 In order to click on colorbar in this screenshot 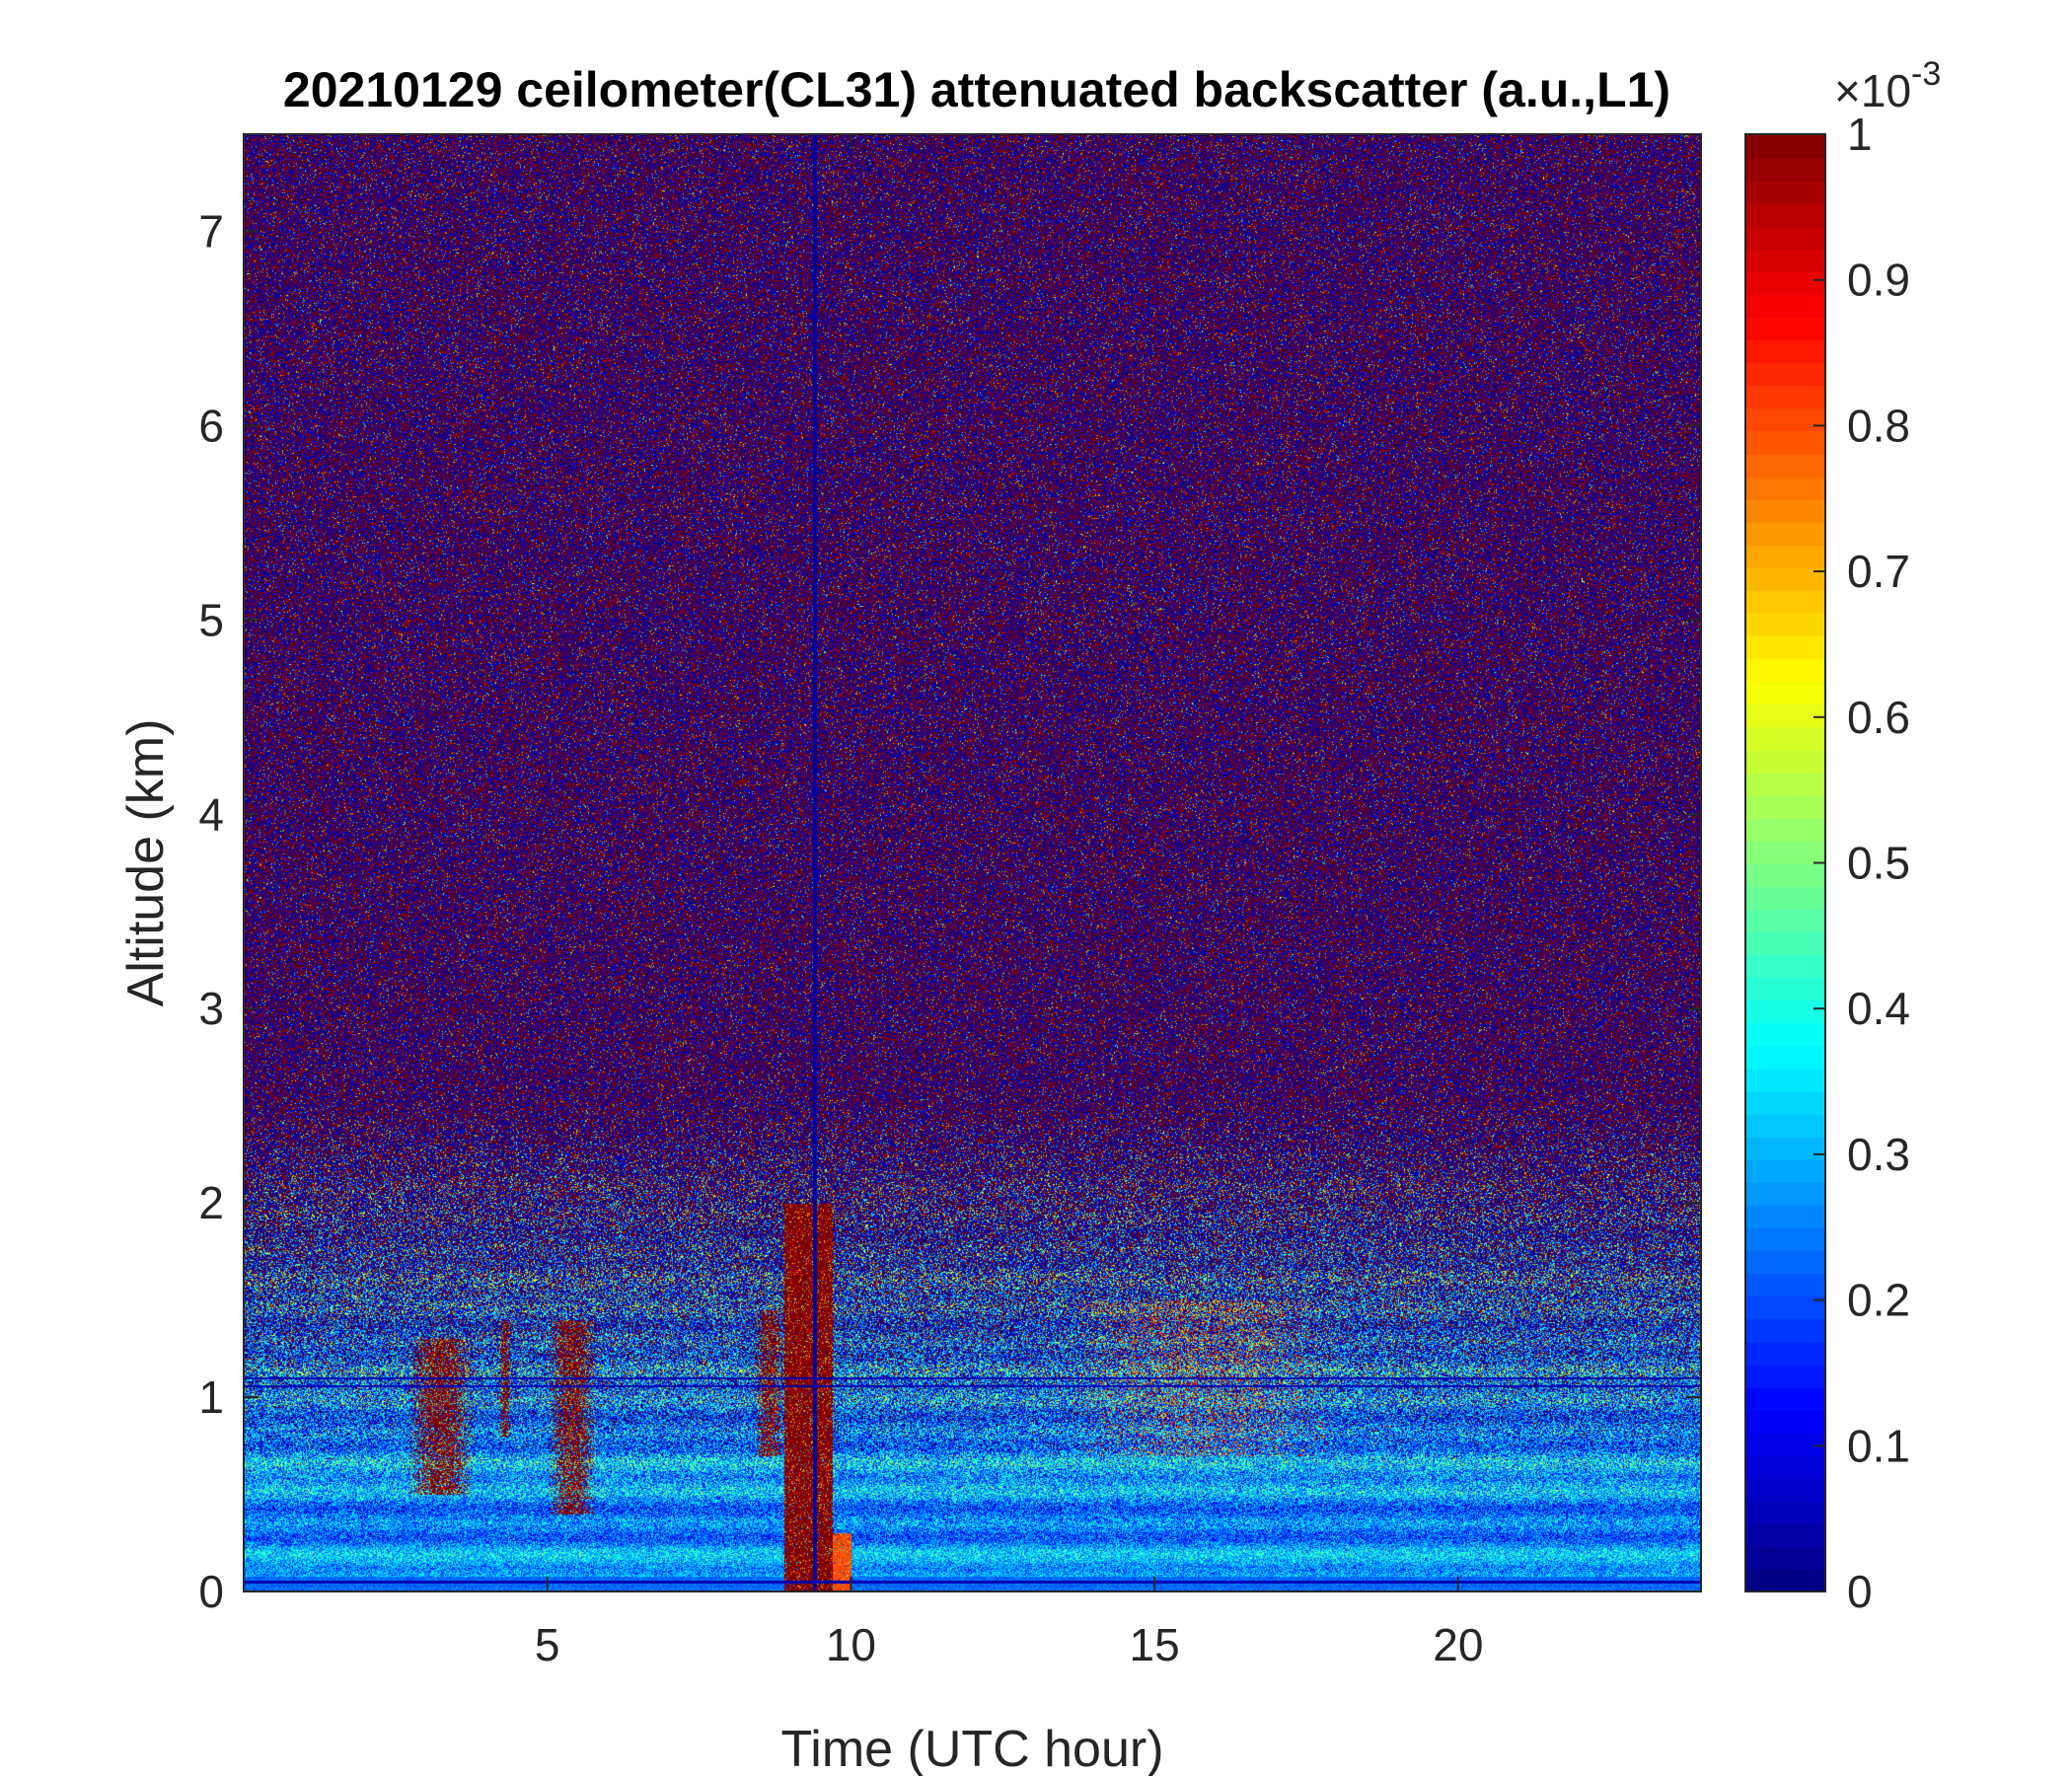, I will do `click(1785, 863)`.